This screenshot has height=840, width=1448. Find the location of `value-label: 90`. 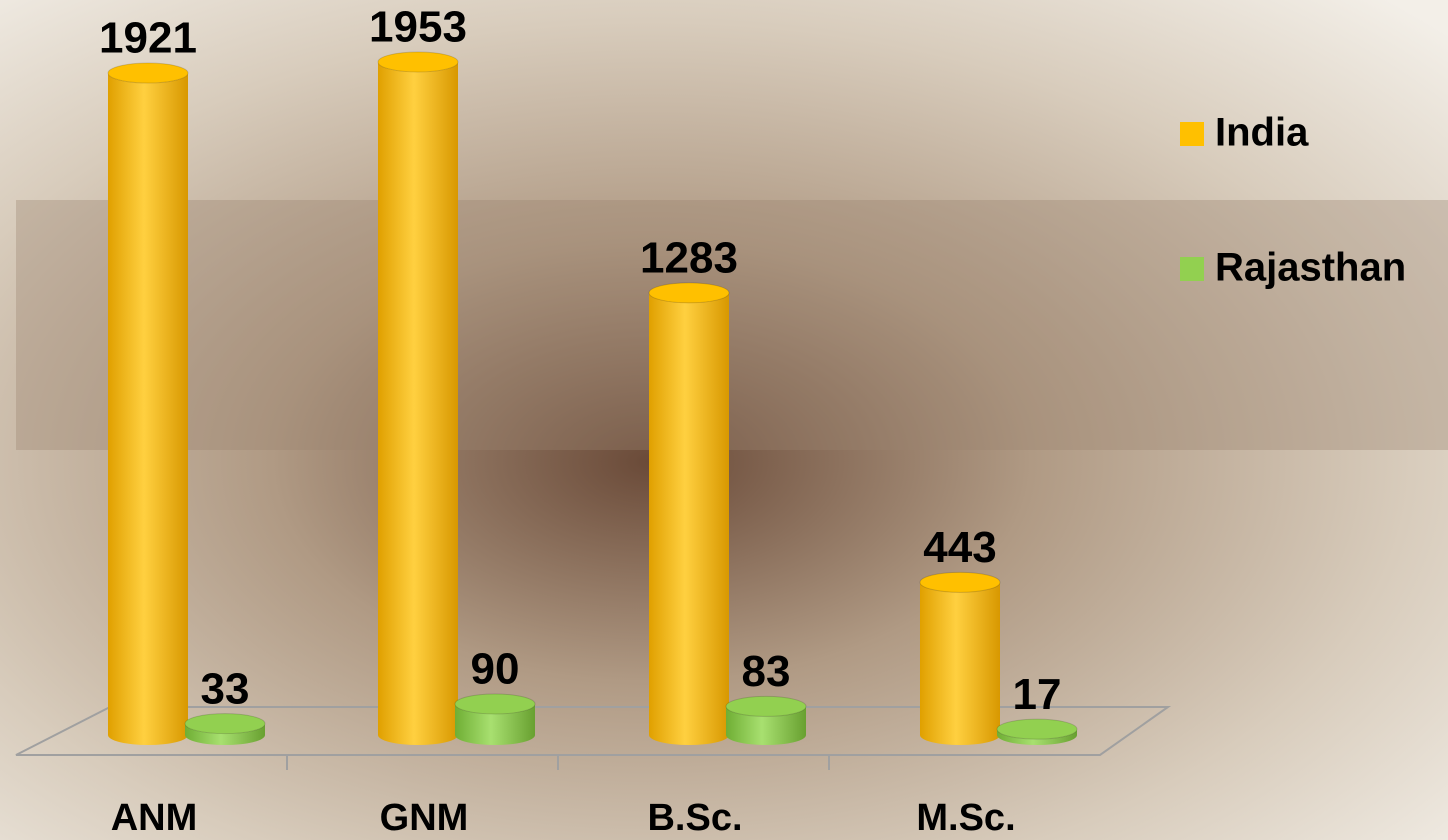

value-label: 90 is located at coordinates (495, 669).